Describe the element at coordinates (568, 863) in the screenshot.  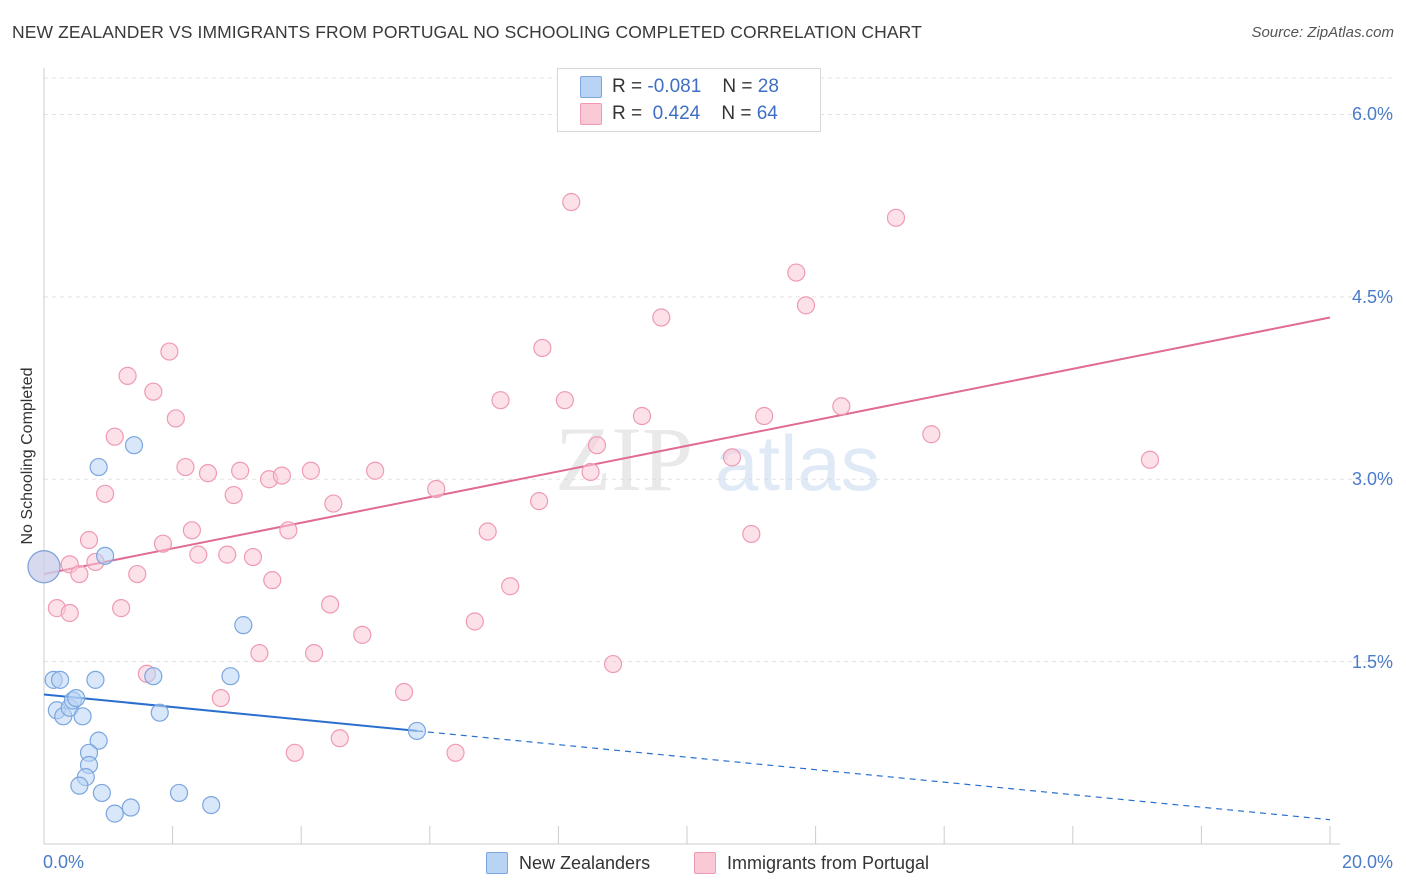
I see `legend-item-new-zealanders: New Zealanders` at that location.